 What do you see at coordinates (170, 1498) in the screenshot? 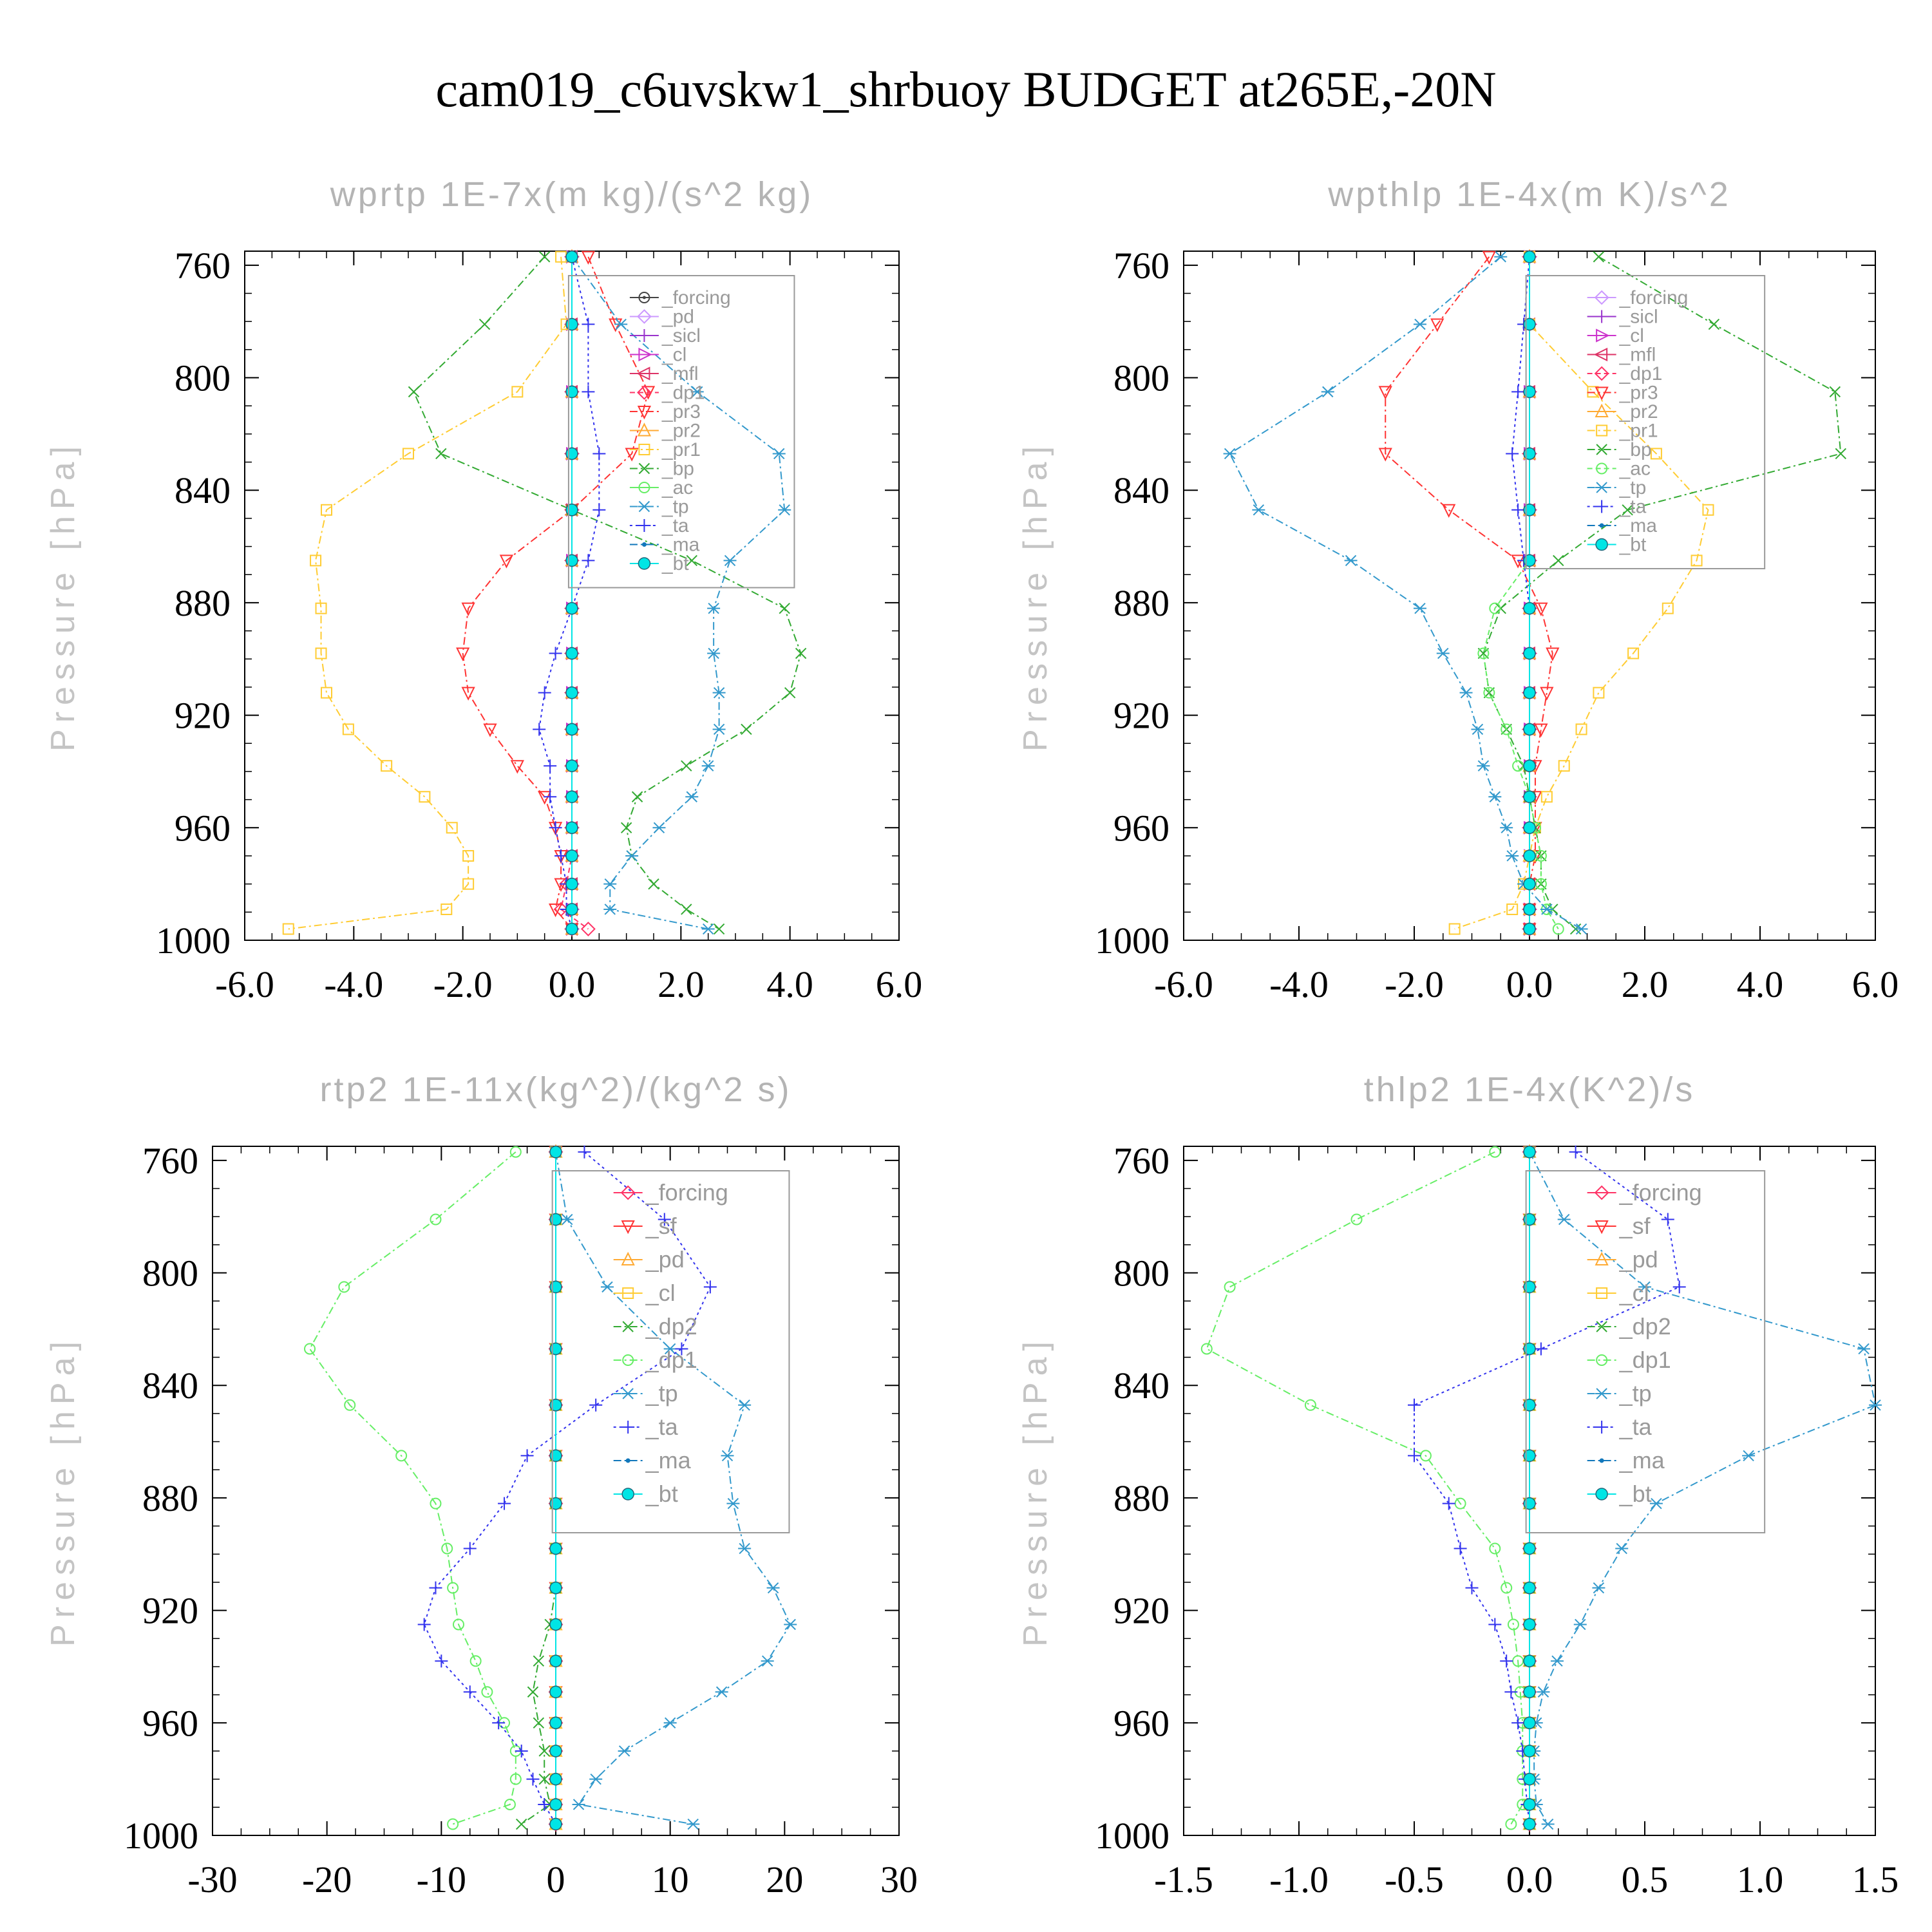
I see `y-tick-label: 880` at bounding box center [170, 1498].